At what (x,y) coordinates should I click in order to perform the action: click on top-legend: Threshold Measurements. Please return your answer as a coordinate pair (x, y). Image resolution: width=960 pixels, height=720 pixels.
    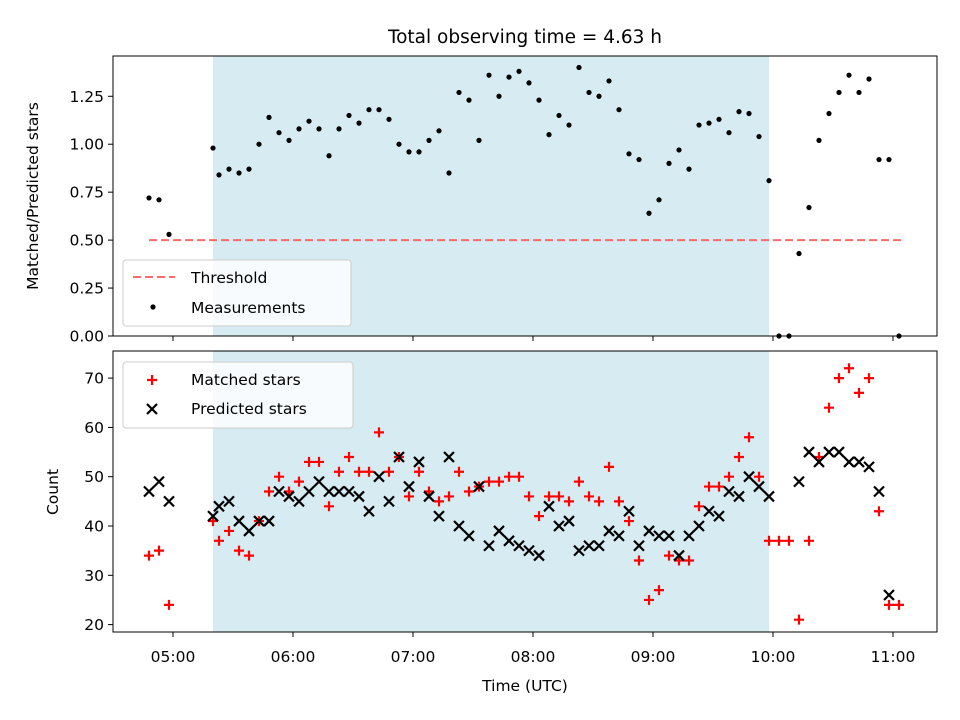
    Looking at the image, I should click on (237, 293).